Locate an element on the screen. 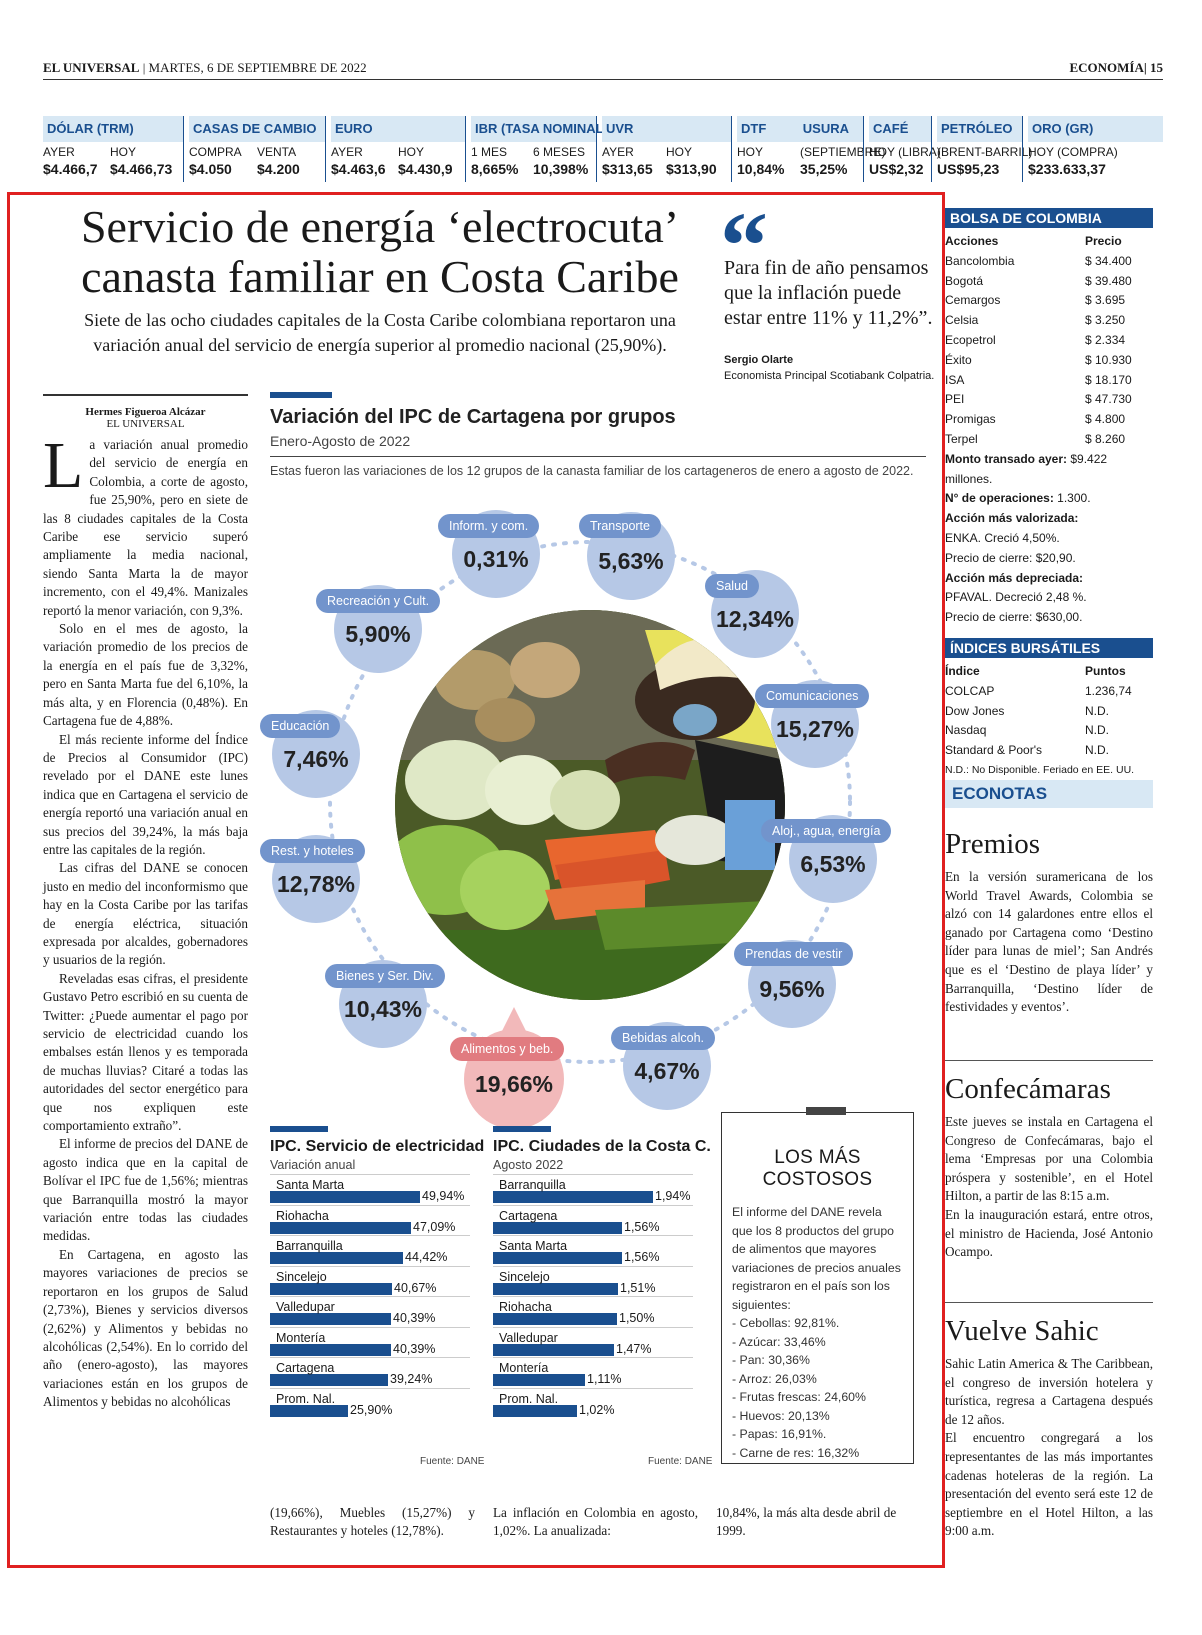 The width and height of the screenshot is (1202, 1635). table-row: PEI $ 47.730 is located at coordinates (1049, 400).